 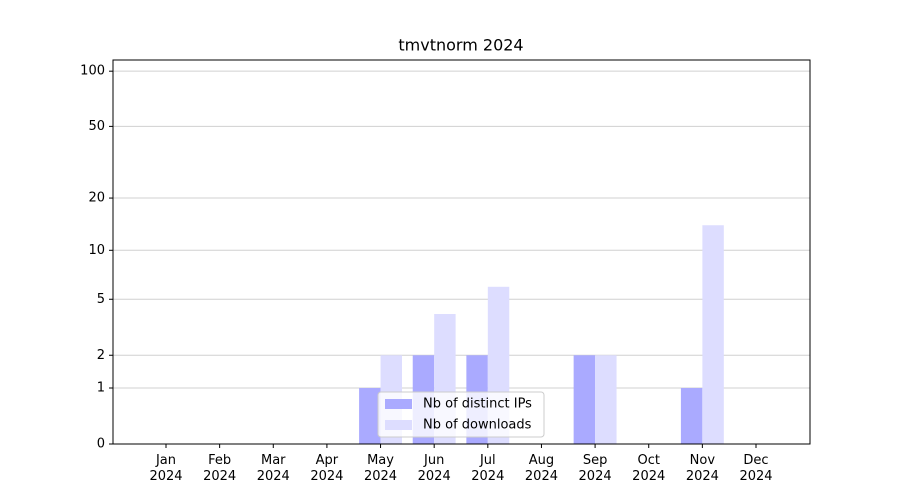 I want to click on y-tick-label: 1, so click(x=101, y=388).